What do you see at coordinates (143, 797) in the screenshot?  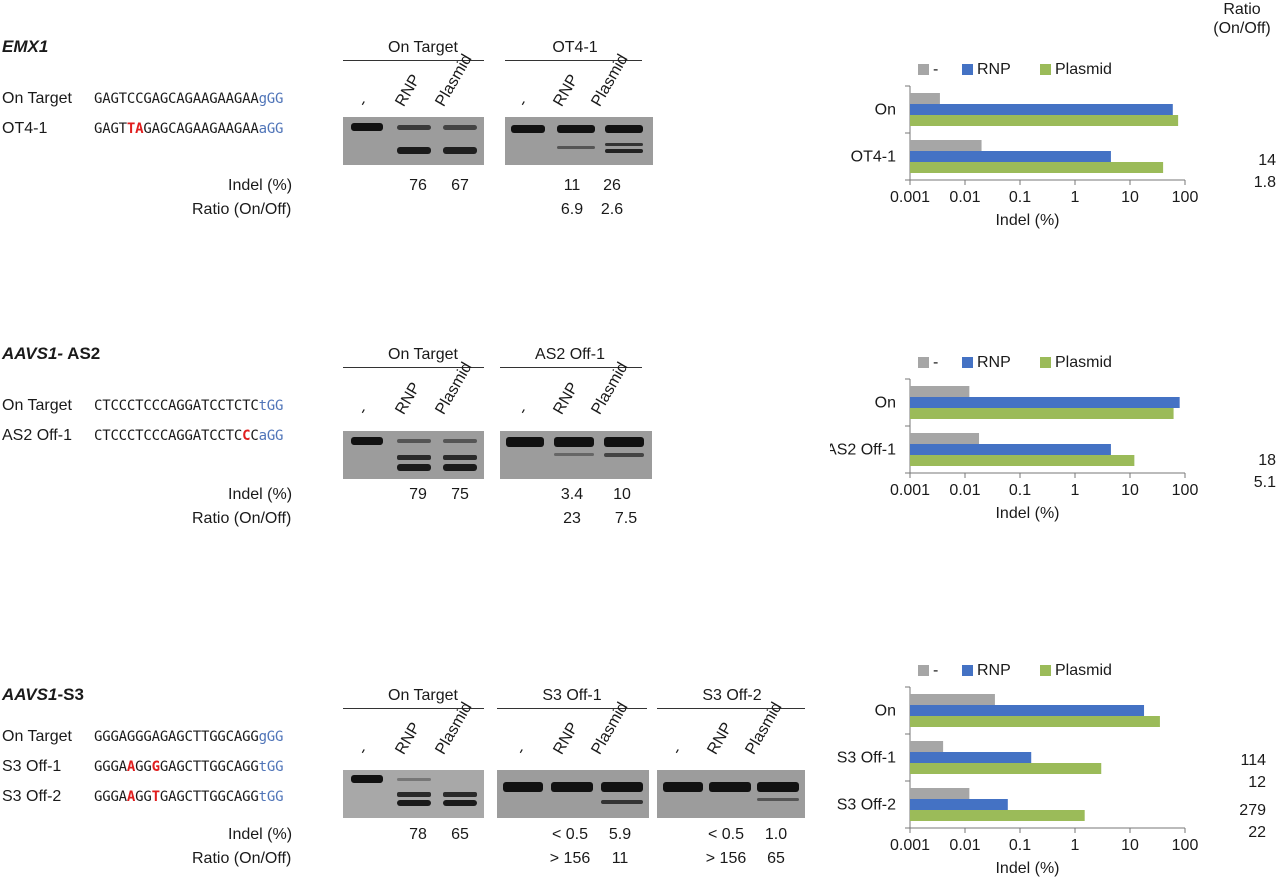 I see `sequence-segment: GG` at bounding box center [143, 797].